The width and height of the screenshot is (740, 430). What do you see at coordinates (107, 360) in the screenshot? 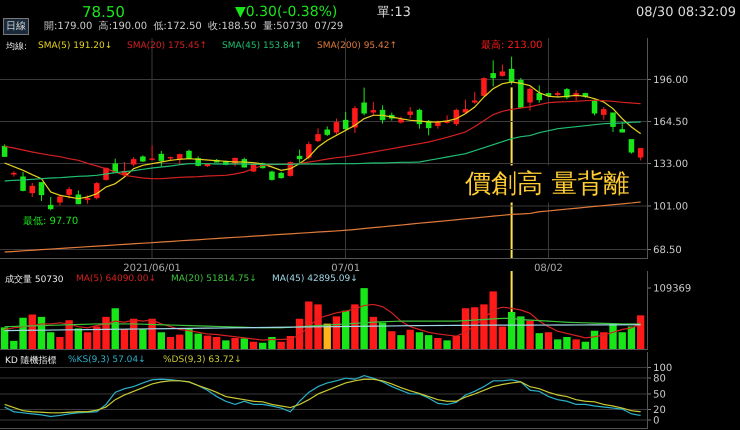
I see `series-label: %KS(9,3) 57.04↓` at bounding box center [107, 360].